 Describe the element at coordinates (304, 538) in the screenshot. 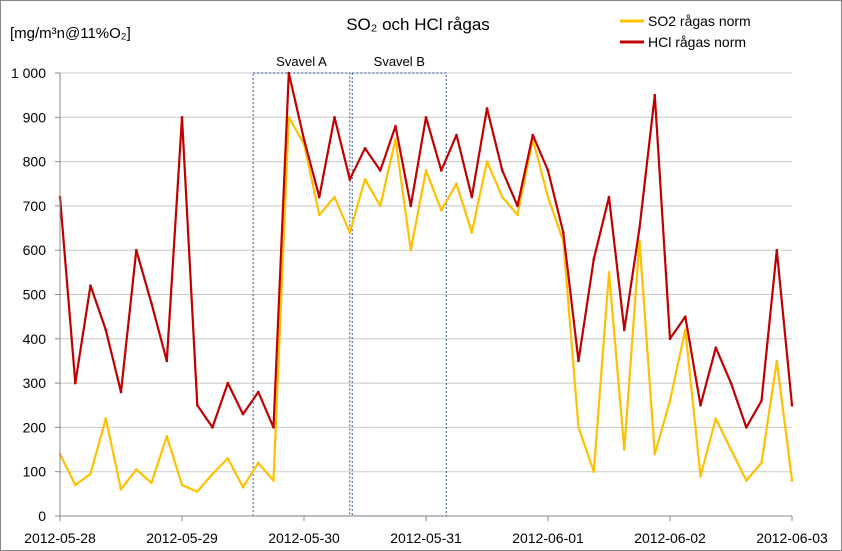

I see `x-tick-label: 2012-05-30` at that location.